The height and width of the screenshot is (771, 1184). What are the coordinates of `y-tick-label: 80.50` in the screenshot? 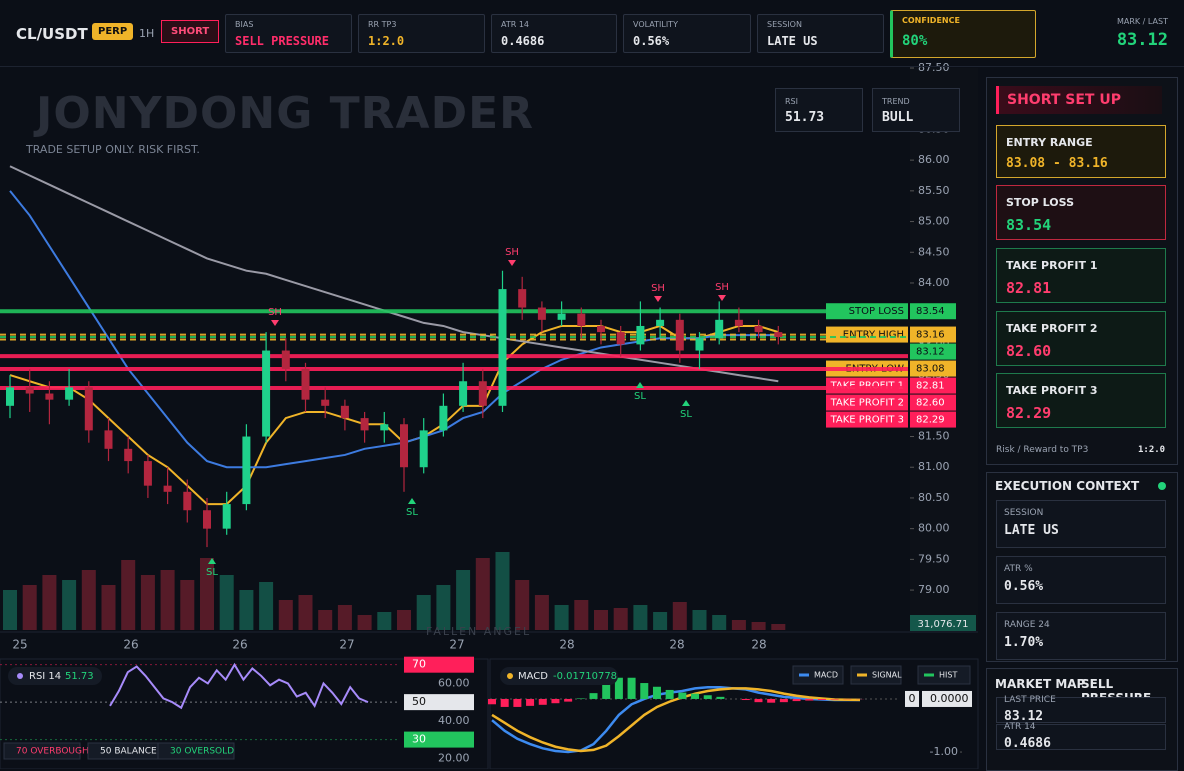 It's located at (934, 497).